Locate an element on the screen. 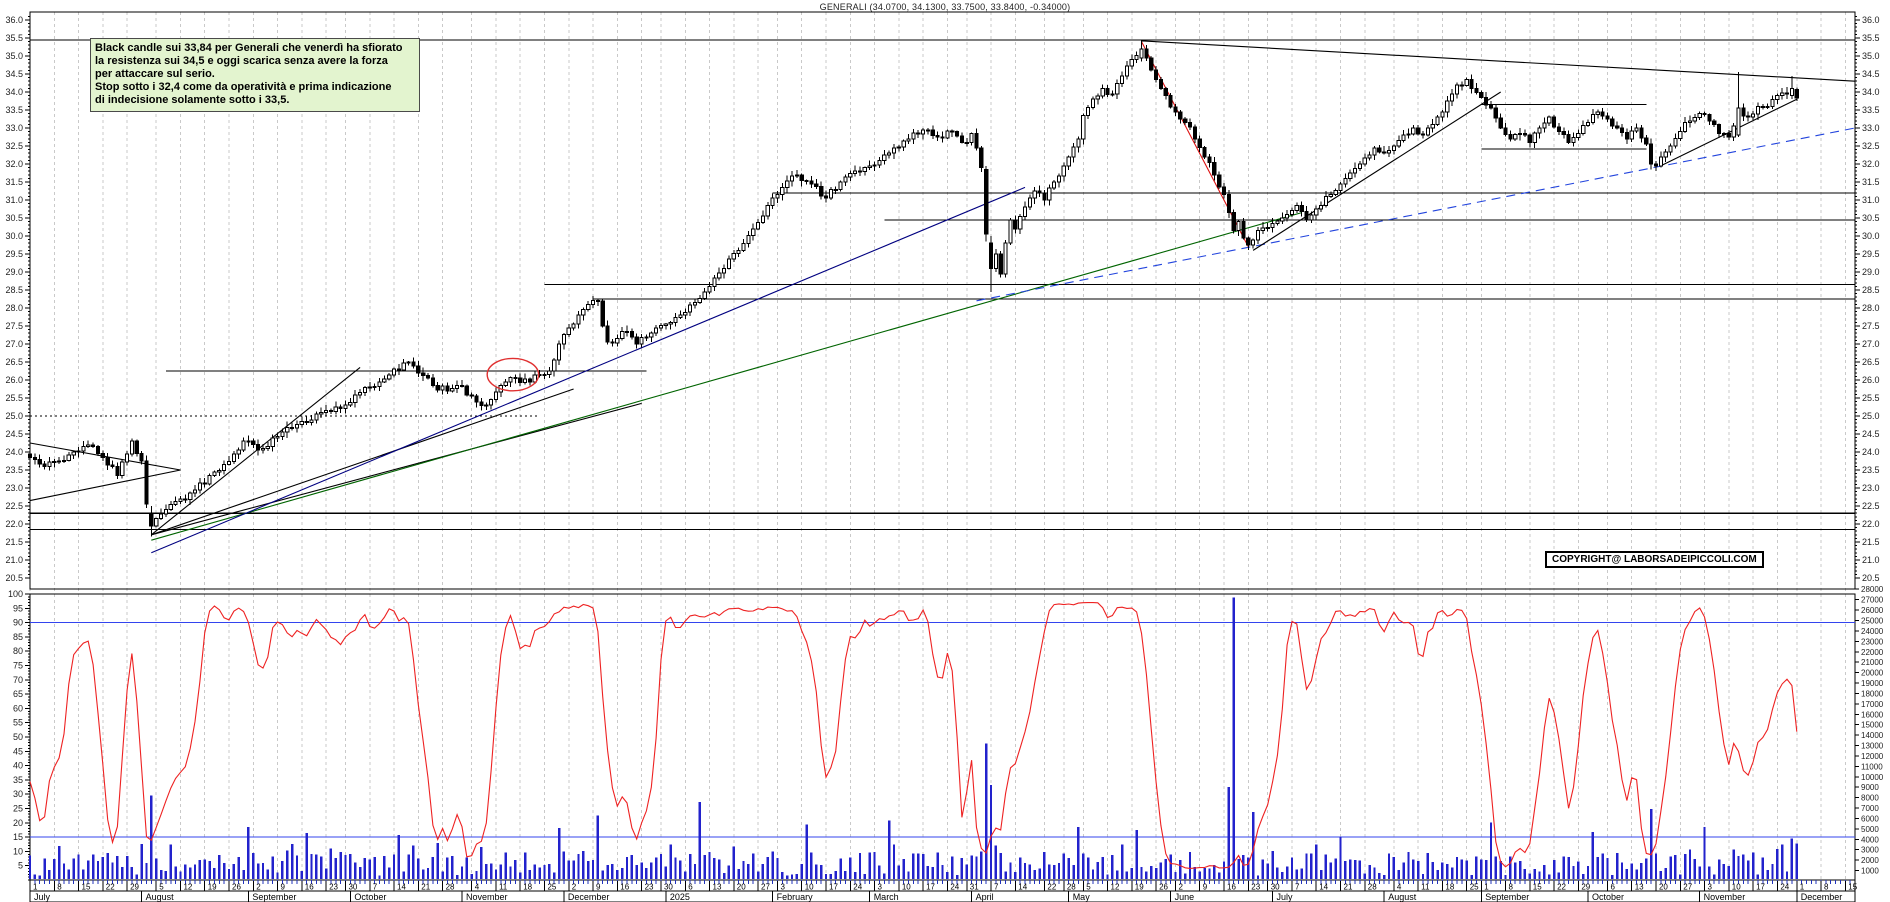 The height and width of the screenshot is (902, 1890). svg-text: 29.0 is located at coordinates (1871, 272).